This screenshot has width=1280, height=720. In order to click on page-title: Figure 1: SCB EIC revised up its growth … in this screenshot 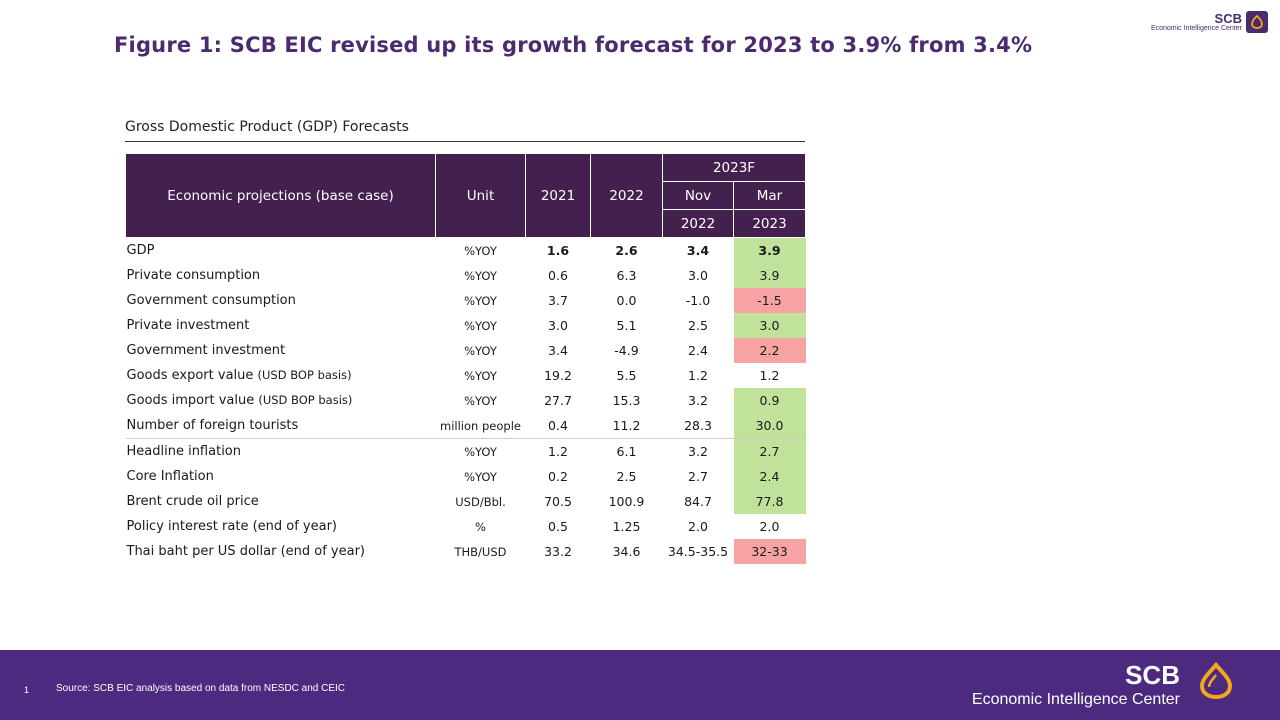, I will do `click(573, 45)`.